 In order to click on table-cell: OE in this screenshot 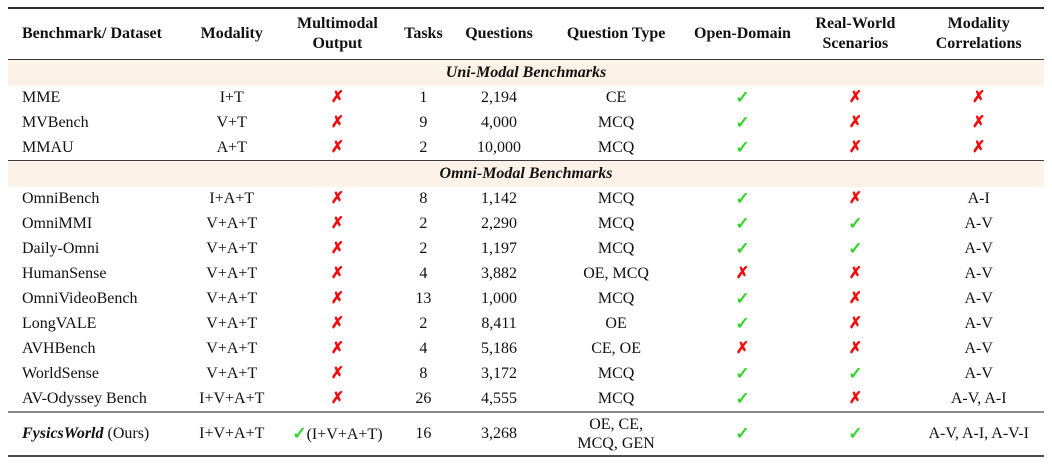, I will do `click(616, 324)`.